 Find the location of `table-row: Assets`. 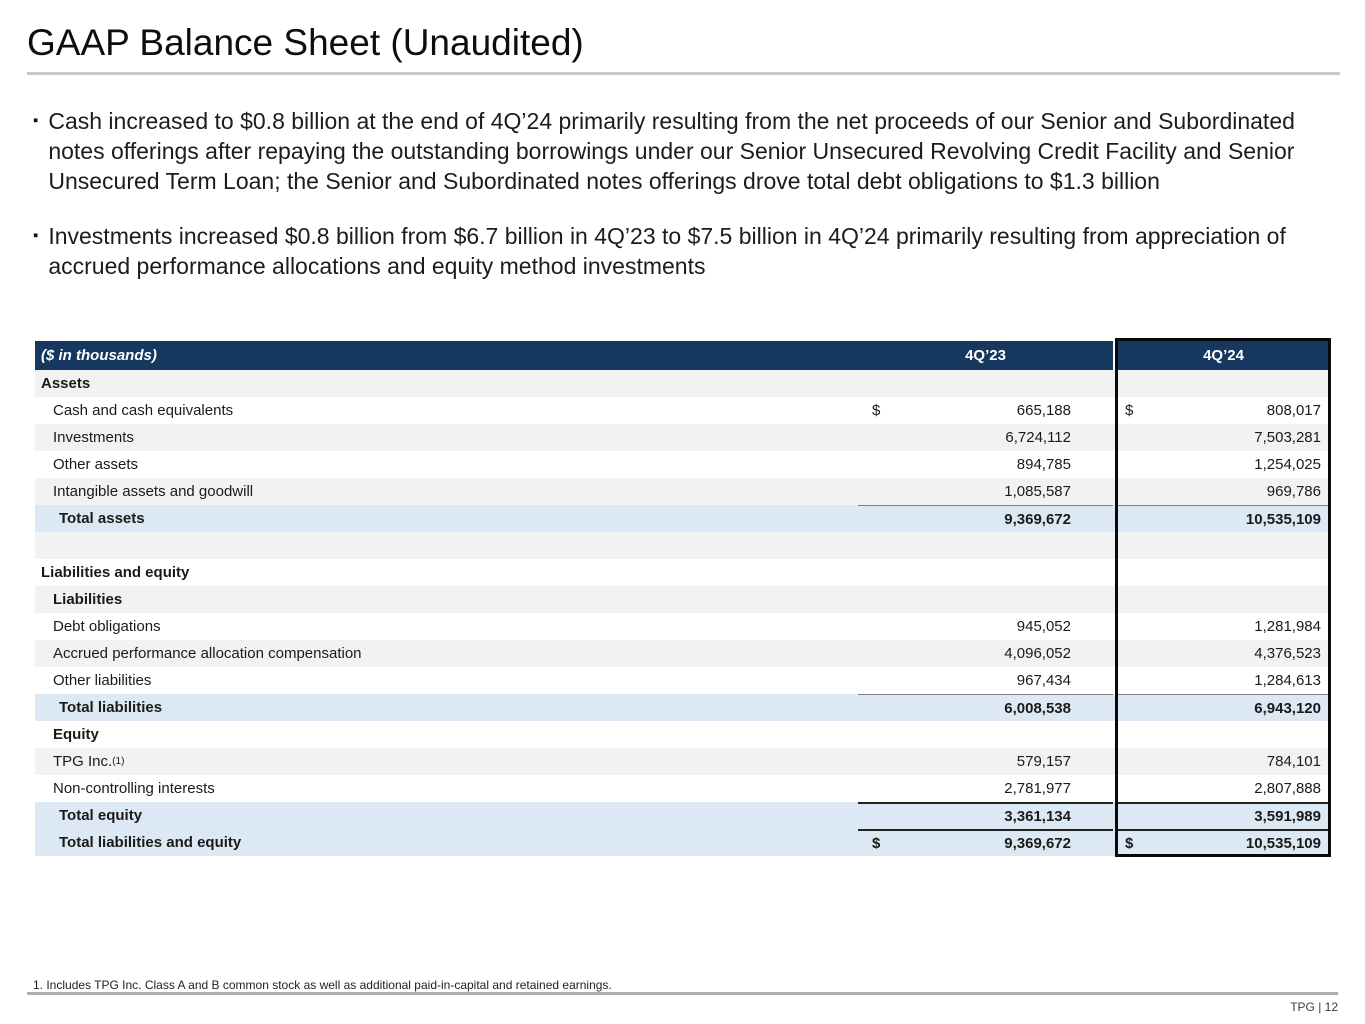

table-row: Assets is located at coordinates (682, 383).